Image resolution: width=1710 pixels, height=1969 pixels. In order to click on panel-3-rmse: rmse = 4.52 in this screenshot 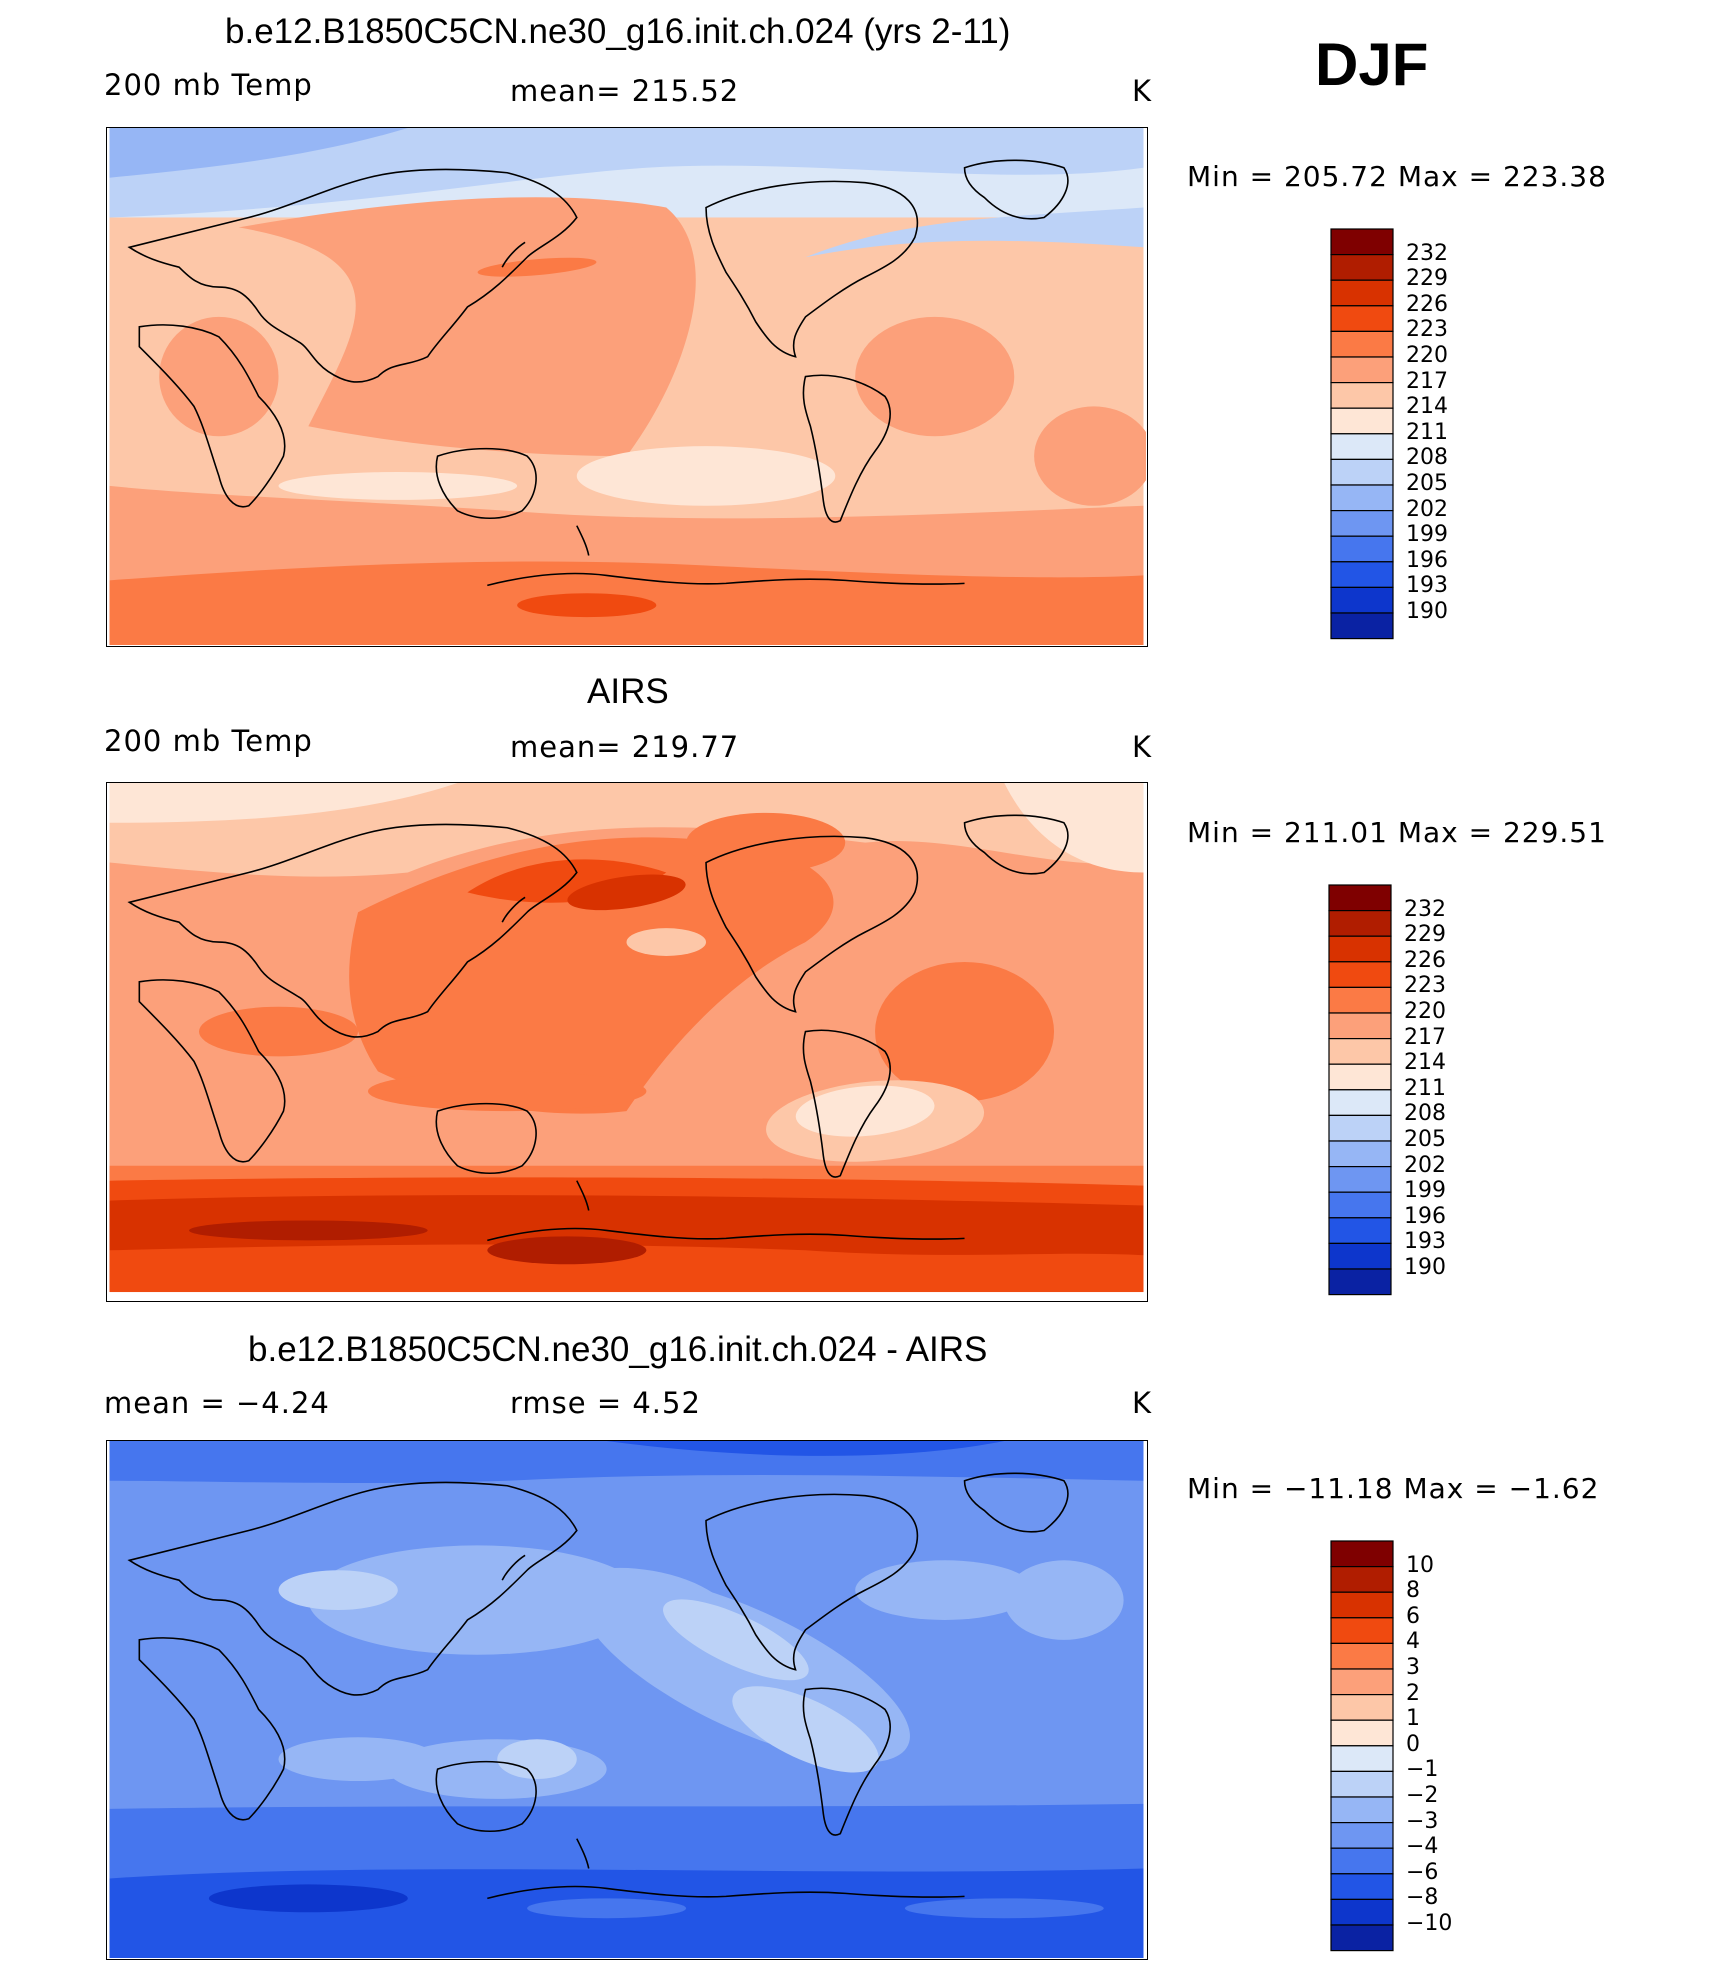, I will do `click(605, 1403)`.